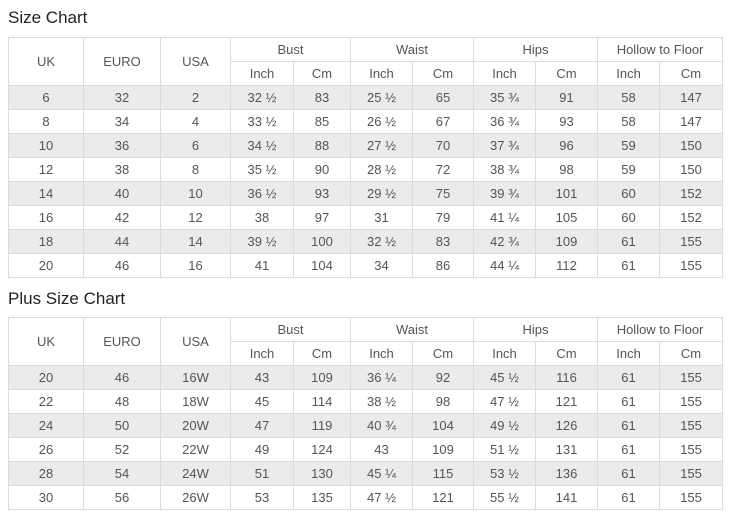 The height and width of the screenshot is (530, 730). Describe the element at coordinates (691, 353) in the screenshot. I see `header-hollow-cm: Cm` at that location.